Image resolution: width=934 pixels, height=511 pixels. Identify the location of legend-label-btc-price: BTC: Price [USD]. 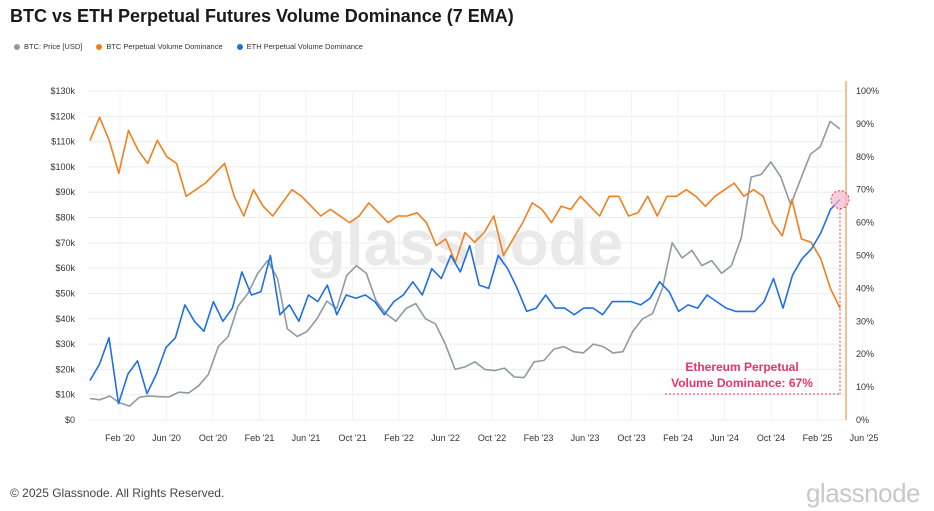
(53, 46).